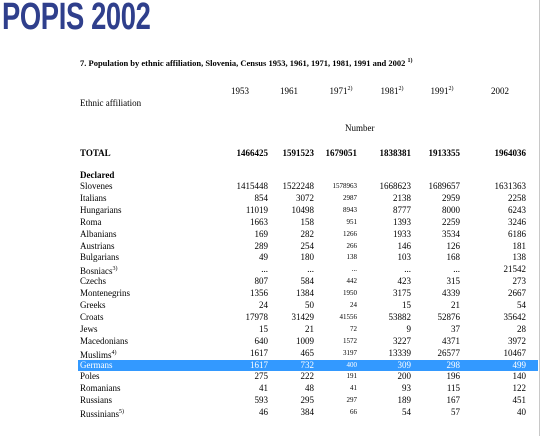 Image resolution: width=544 pixels, height=436 pixels. Describe the element at coordinates (257, 316) in the screenshot. I see `cell-value: 17978` at that location.